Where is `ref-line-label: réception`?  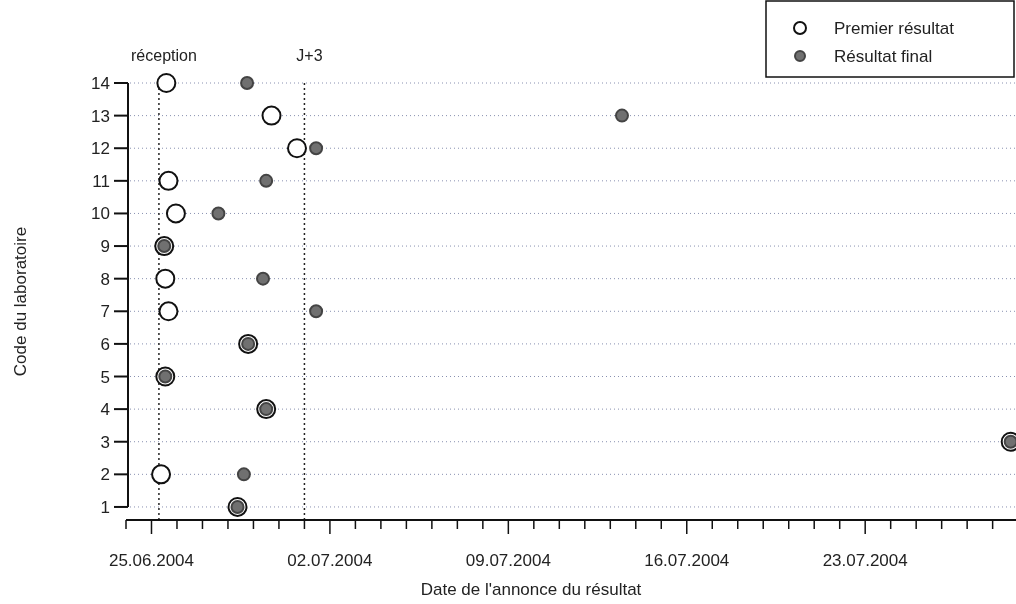 ref-line-label: réception is located at coordinates (164, 55).